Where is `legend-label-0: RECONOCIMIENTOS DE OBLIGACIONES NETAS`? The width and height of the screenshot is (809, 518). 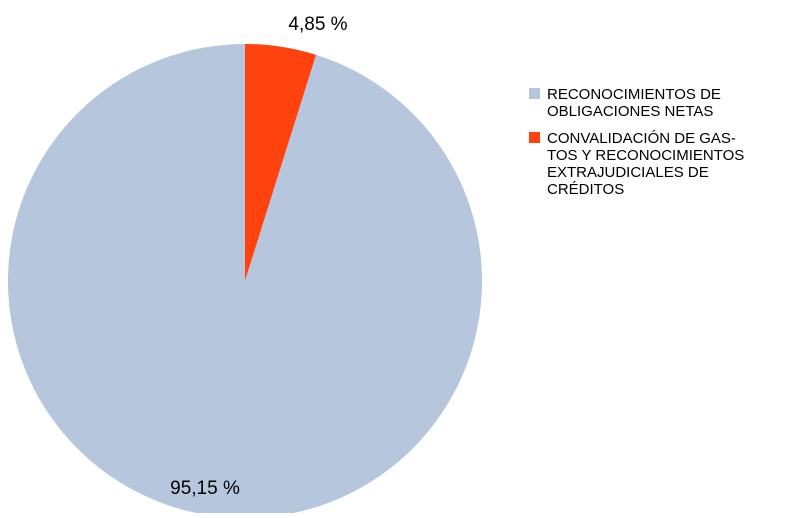 legend-label-0: RECONOCIMIENTOS DE OBLIGACIONES NETAS is located at coordinates (634, 103).